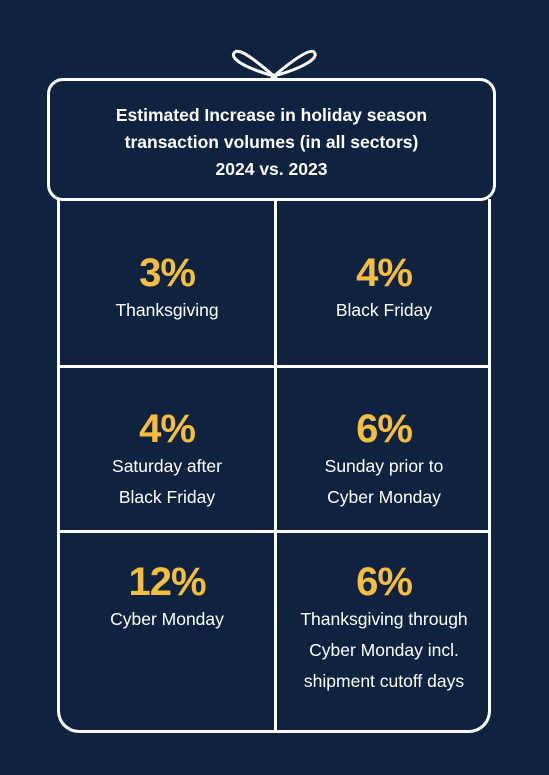  Describe the element at coordinates (167, 273) in the screenshot. I see `stat-value: 3%` at that location.